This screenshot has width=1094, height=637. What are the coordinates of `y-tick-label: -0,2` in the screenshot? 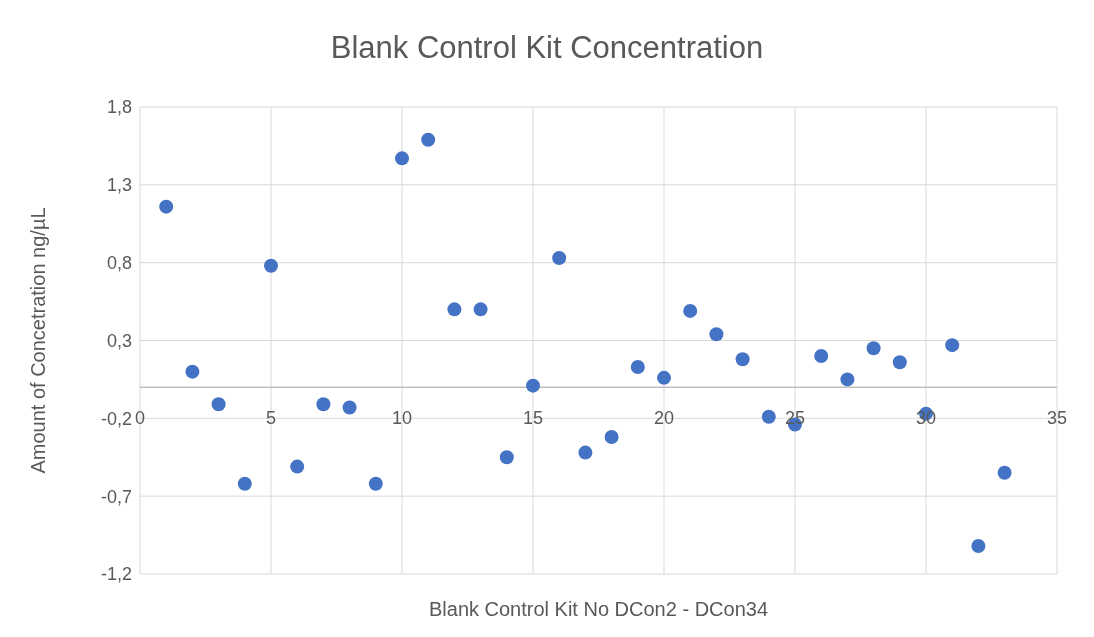 It's located at (116, 418).